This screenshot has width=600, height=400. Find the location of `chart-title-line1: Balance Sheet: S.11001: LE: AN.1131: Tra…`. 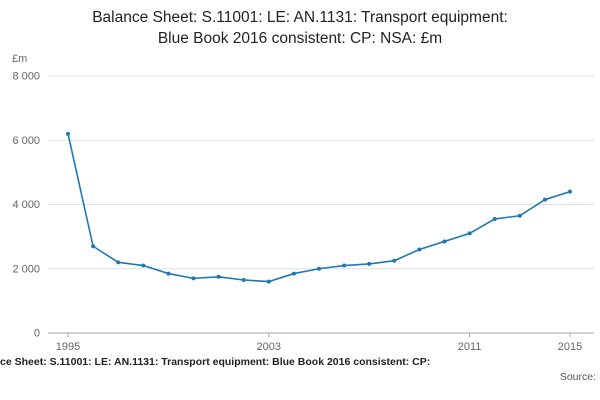

chart-title-line1: Balance Sheet: S.11001: LE: AN.1131: Tra… is located at coordinates (300, 17).